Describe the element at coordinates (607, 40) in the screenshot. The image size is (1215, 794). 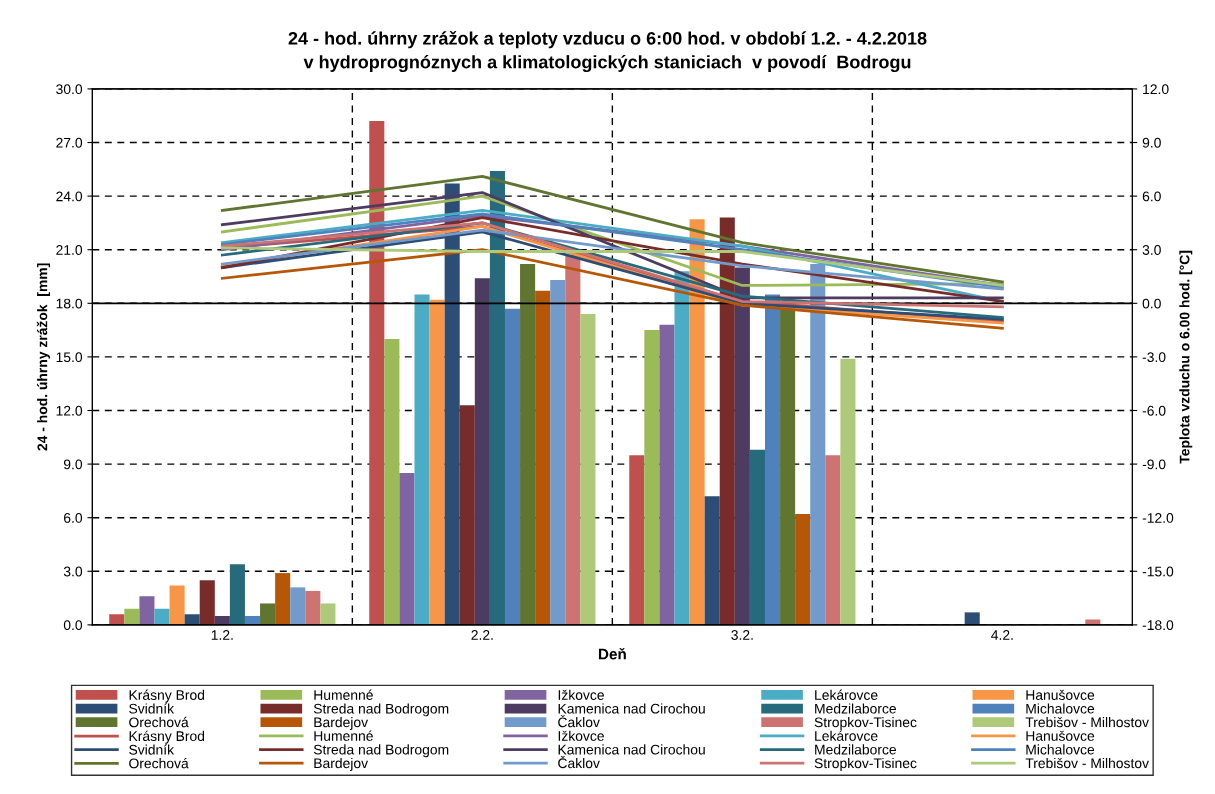
I see `chart-title: 24 - hod. úhrny zrážok a teploty vzducu o 6:00 hod. v období 1.2. - 4.2.2018` at that location.